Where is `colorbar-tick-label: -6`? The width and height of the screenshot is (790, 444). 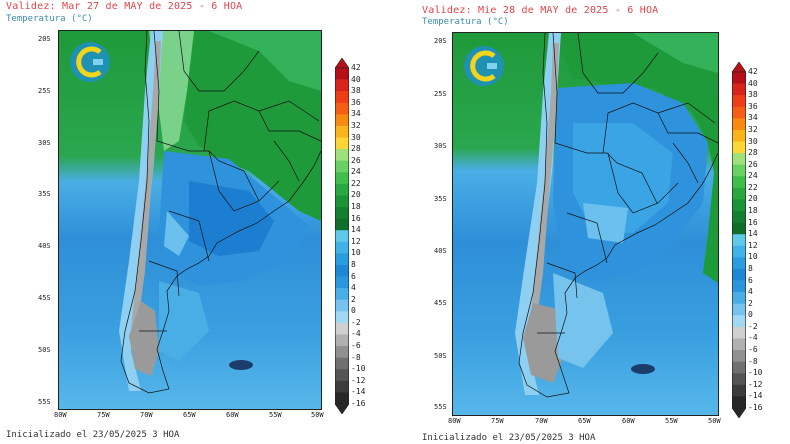 colorbar-tick-label: -6 is located at coordinates (356, 346).